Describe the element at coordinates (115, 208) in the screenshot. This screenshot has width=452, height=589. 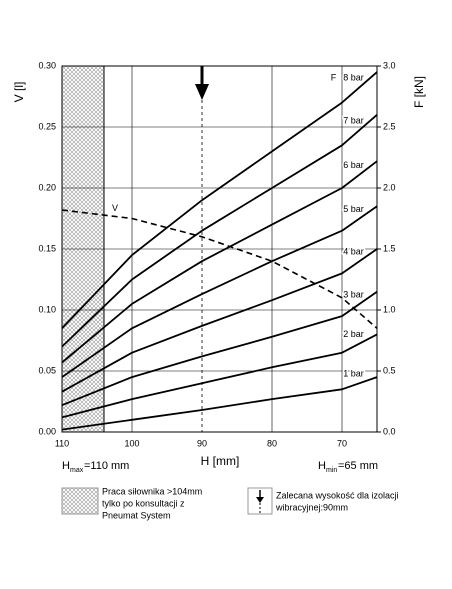
I see `series-label: V` at that location.